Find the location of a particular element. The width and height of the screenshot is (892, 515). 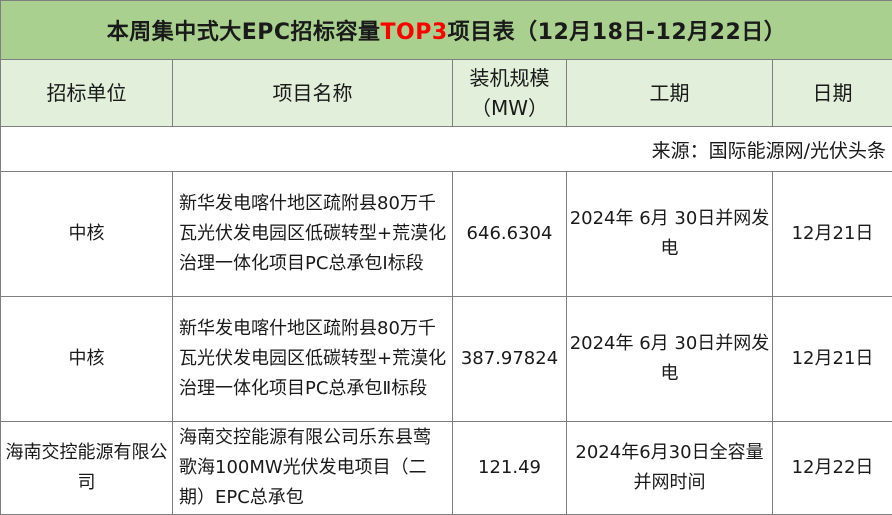

table-title: 本周集中式大EPC招标容量TOP3项目表（12月18日-12月22日） is located at coordinates (446, 30).